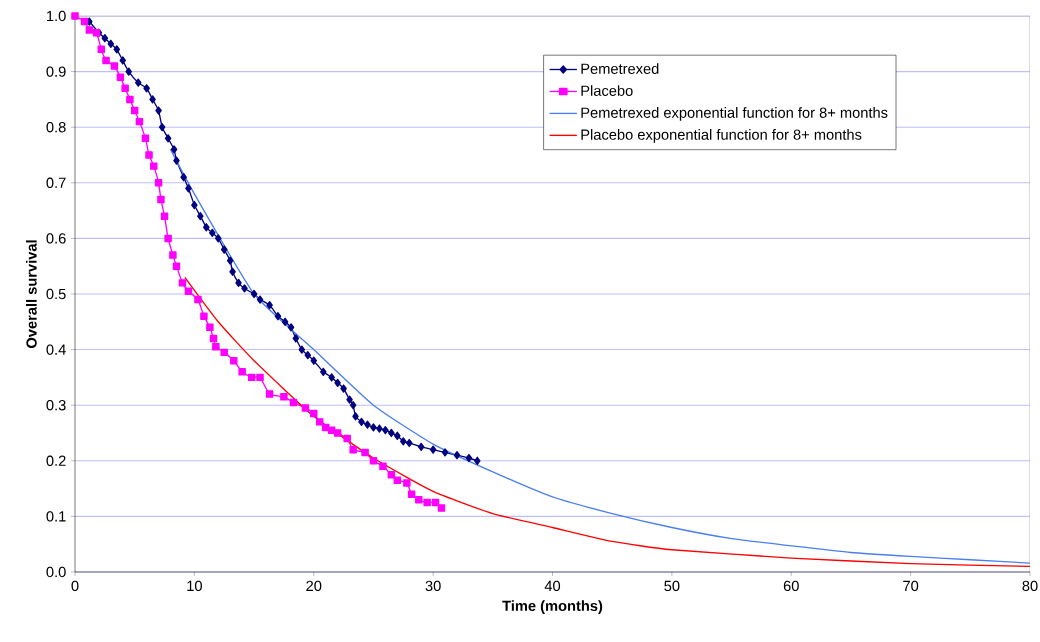 The image size is (1040, 642). Describe the element at coordinates (194, 586) in the screenshot. I see `x-tick-label: 10` at that location.